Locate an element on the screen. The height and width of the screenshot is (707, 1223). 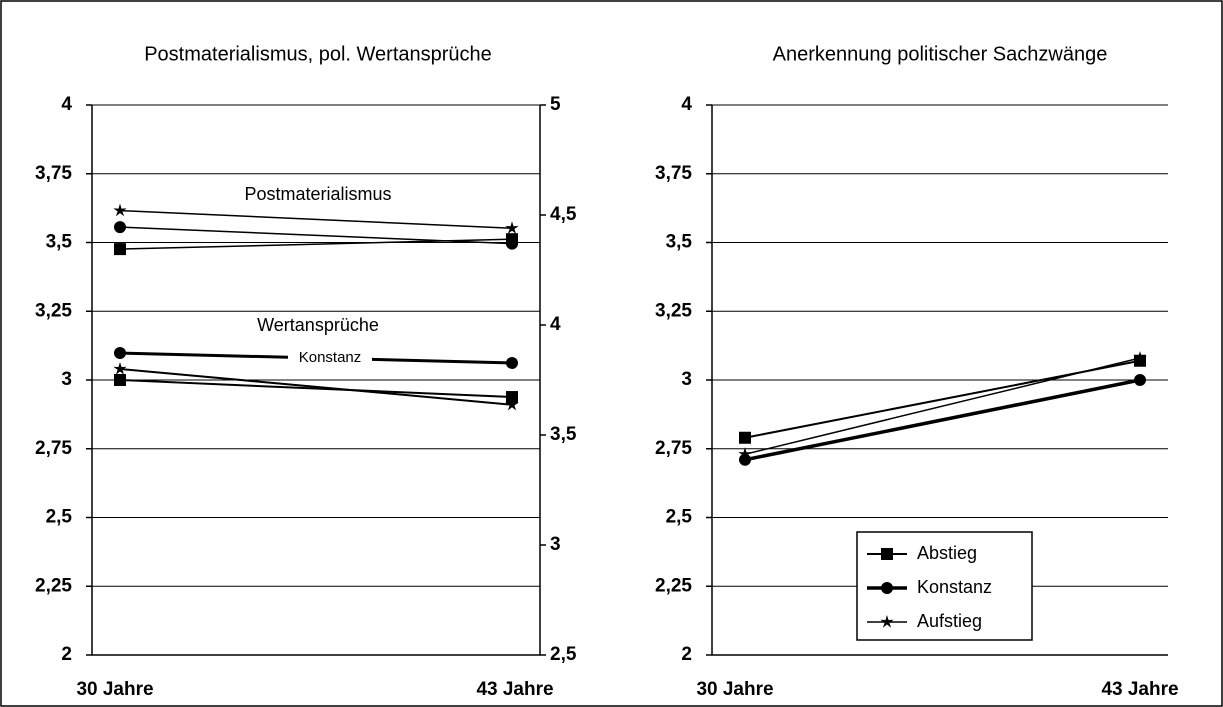
chart-title: Postmaterialismus, pol. Wertansprüche is located at coordinates (318, 54).